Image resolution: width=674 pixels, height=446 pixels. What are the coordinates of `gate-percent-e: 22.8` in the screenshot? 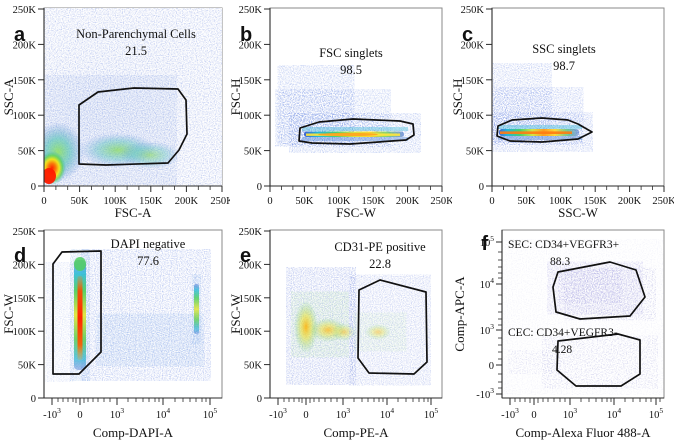 It's located at (380, 264).